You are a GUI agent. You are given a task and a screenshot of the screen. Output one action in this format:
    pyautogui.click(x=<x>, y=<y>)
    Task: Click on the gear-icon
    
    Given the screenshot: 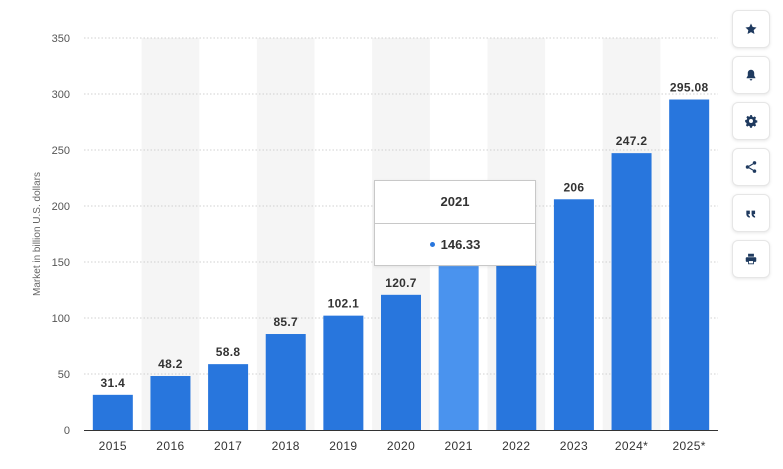 What is the action you would take?
    pyautogui.click(x=751, y=121)
    